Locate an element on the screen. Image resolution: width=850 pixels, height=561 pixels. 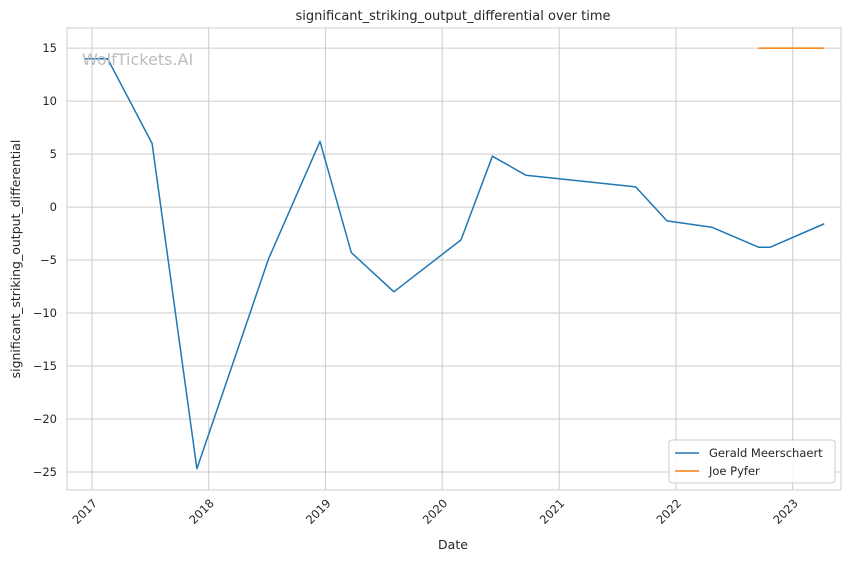
x-axis-label: Date is located at coordinates (453, 544).